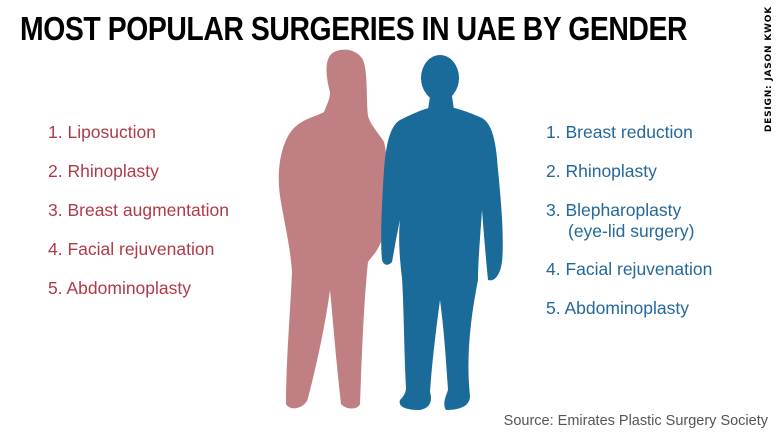  I want to click on men-list-item: 2. Rhinoplasty, so click(601, 171).